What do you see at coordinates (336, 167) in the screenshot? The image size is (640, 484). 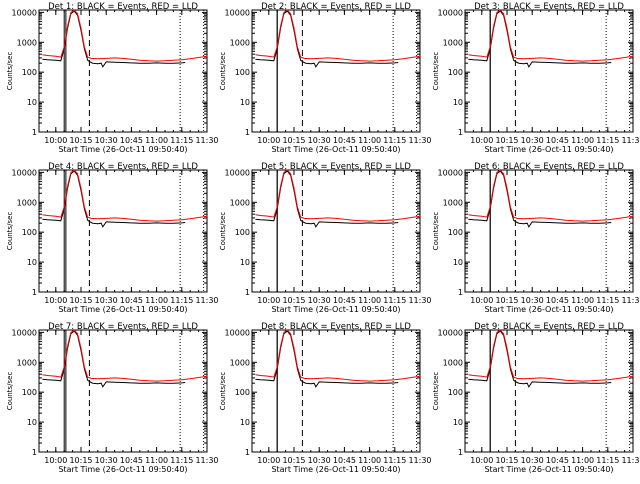 I see `panel-title: Det 5: BLACK = Events, RED = LLD` at bounding box center [336, 167].